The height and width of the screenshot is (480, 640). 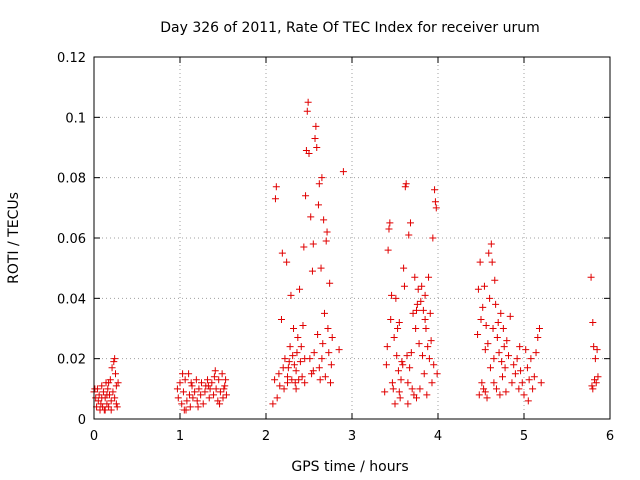 What do you see at coordinates (71, 58) in the screenshot?
I see `y-tick-label: 0.12` at bounding box center [71, 58].